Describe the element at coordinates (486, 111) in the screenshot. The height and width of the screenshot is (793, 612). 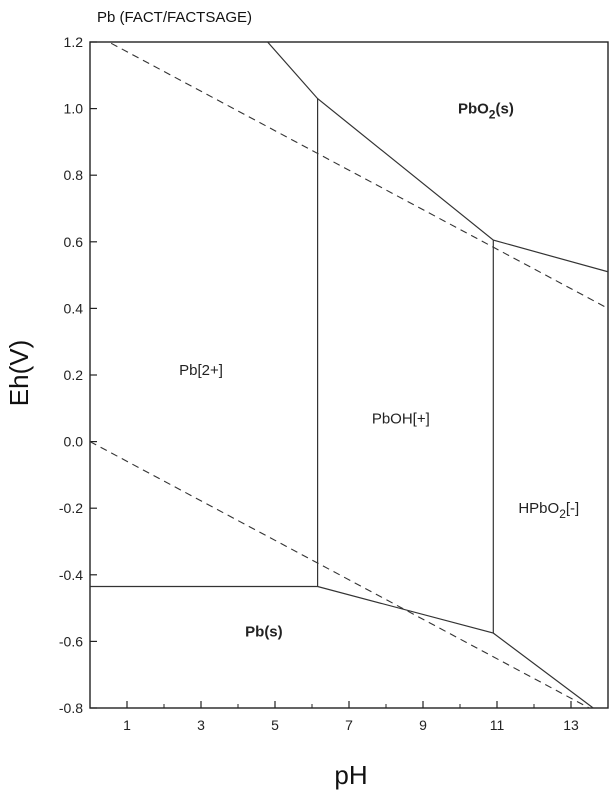
I see `region-label: PbO2(s)` at that location.